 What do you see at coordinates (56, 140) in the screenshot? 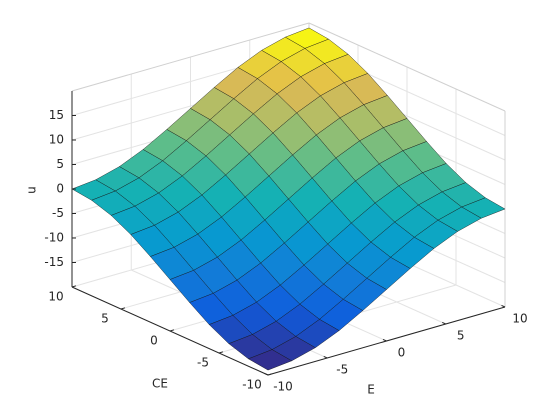
I see `z-tick-label: 10` at bounding box center [56, 140].